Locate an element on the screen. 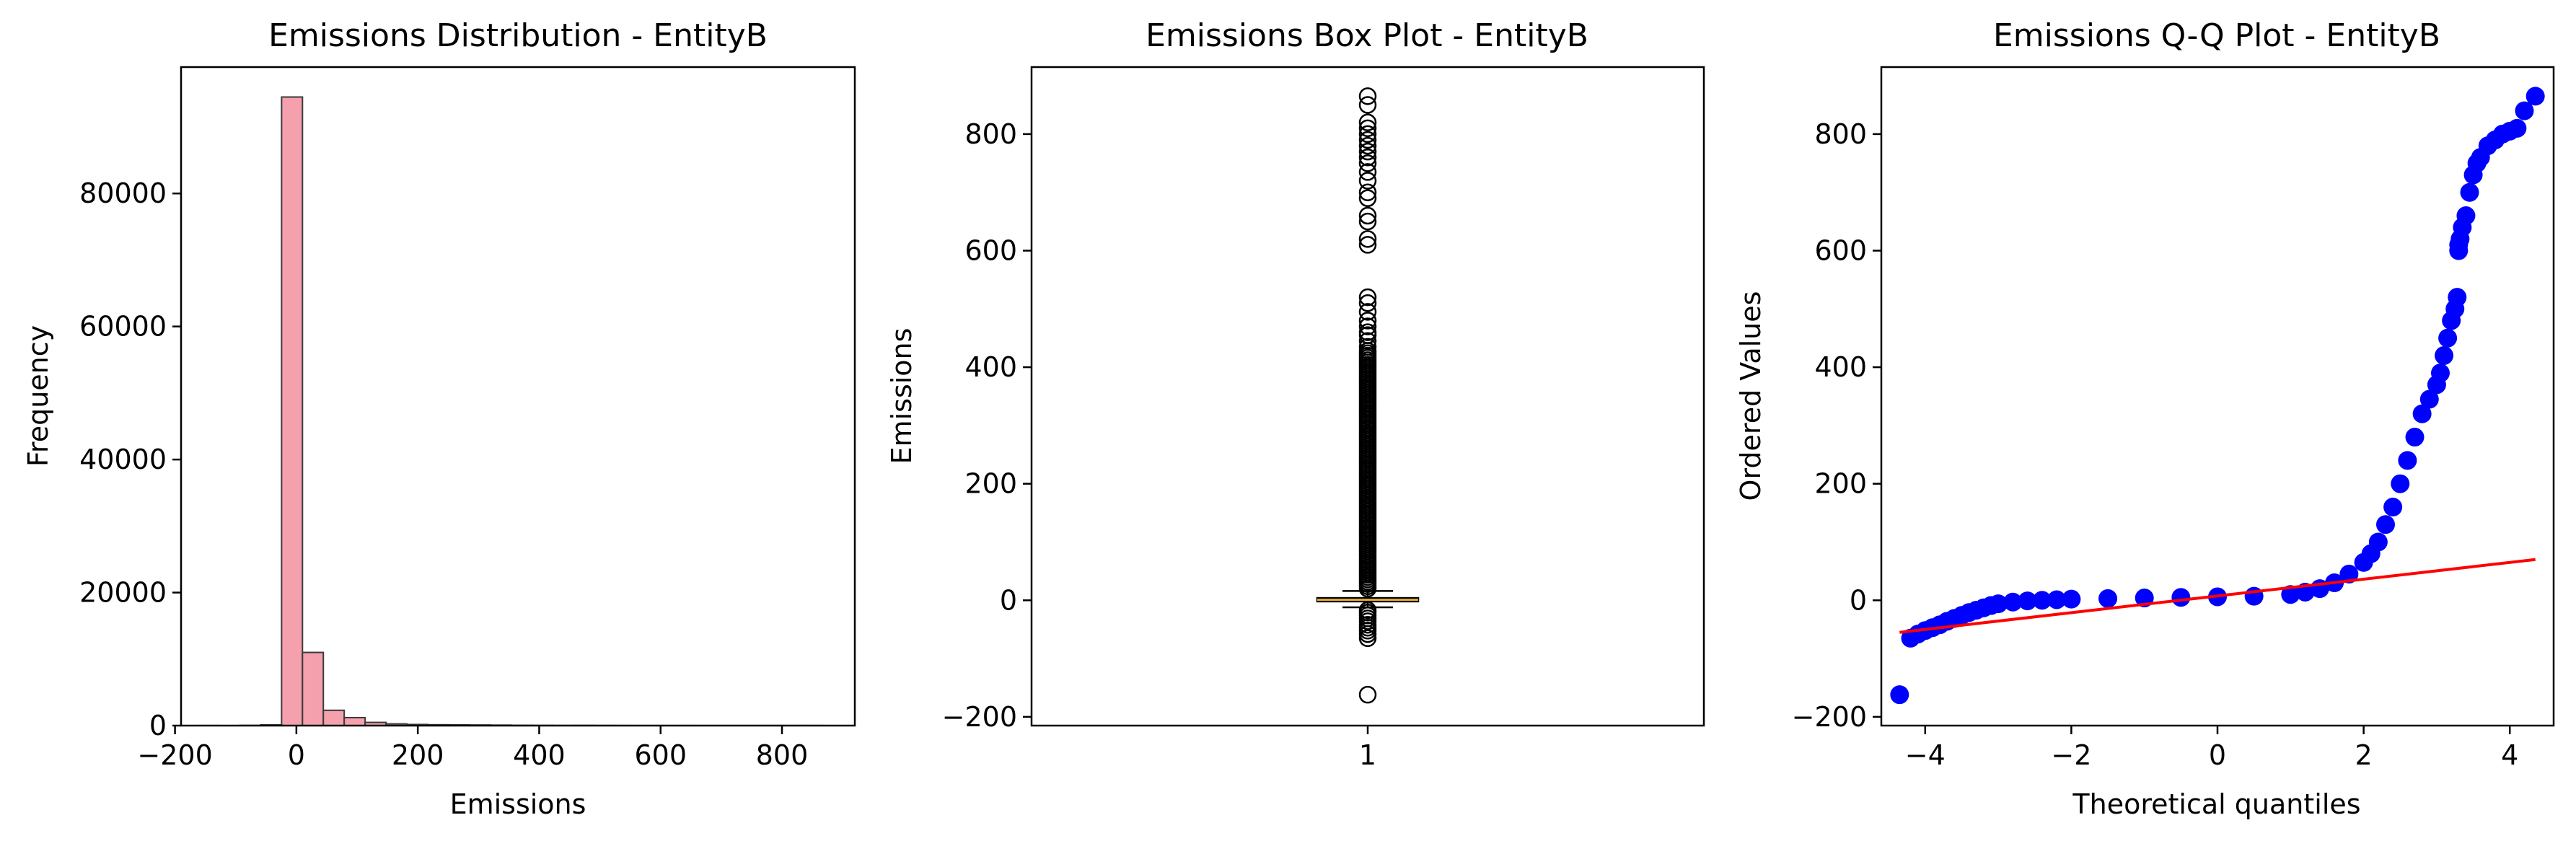  x-tick-label: −4 is located at coordinates (1925, 755).